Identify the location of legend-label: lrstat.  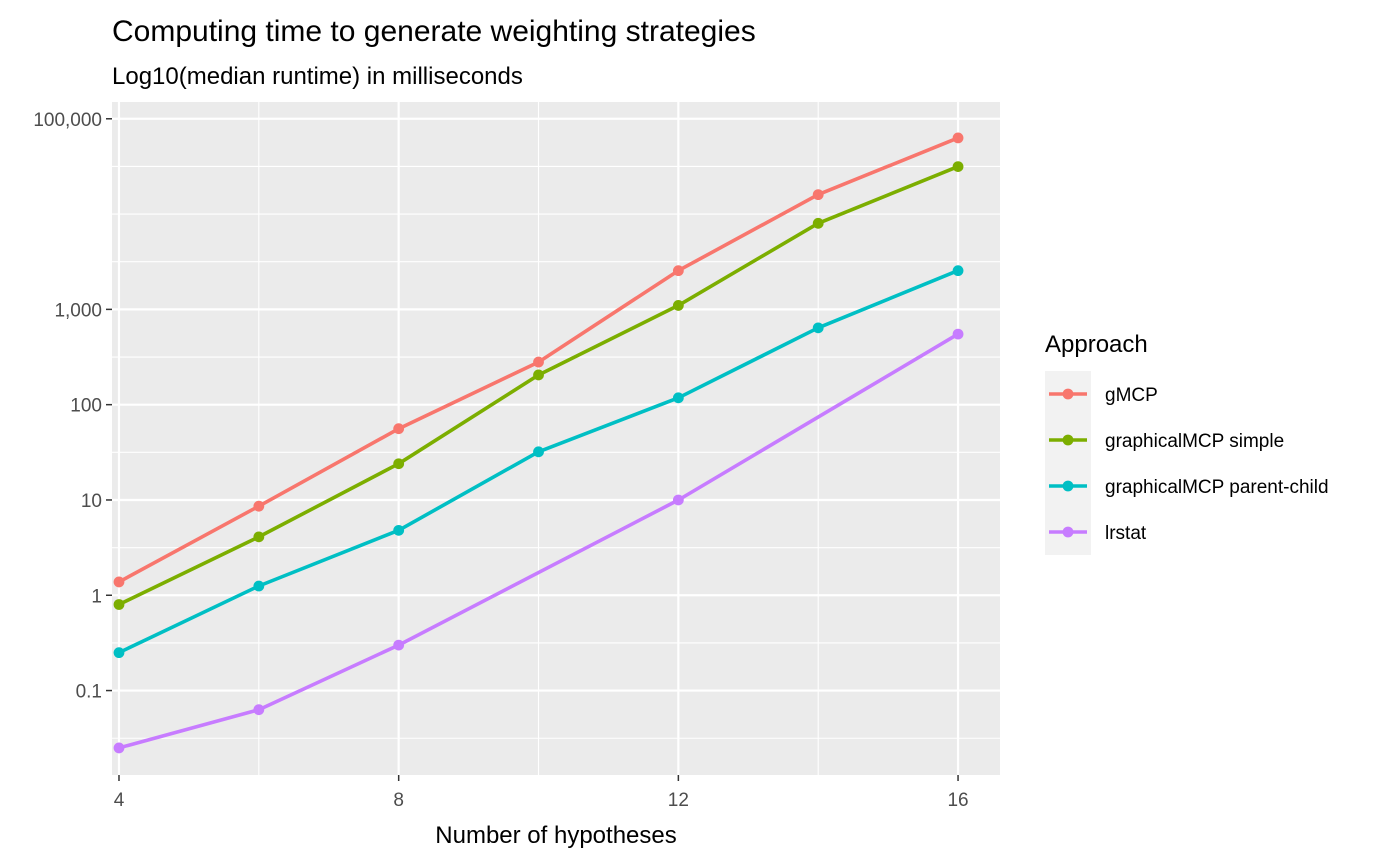
(1126, 533).